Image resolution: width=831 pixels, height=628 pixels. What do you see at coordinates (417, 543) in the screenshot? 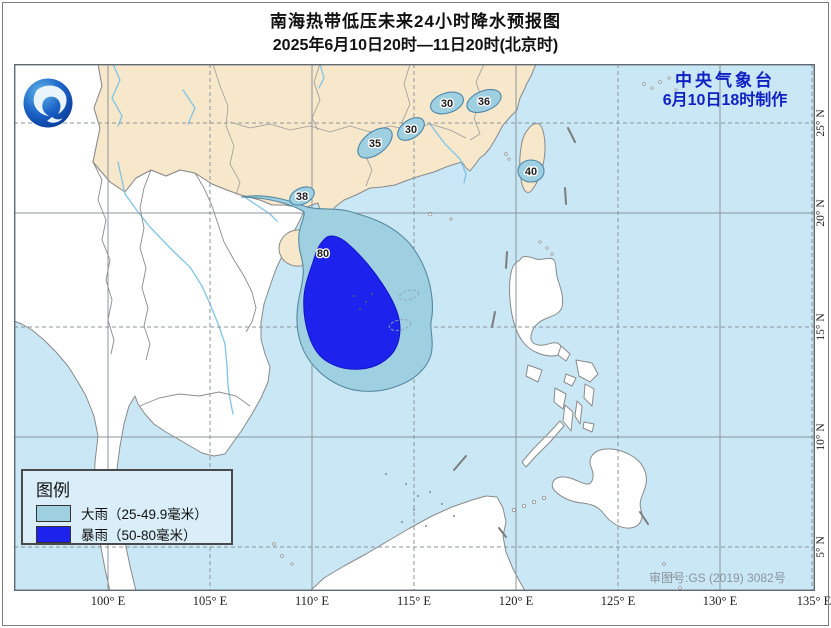
I see `borneo` at bounding box center [417, 543].